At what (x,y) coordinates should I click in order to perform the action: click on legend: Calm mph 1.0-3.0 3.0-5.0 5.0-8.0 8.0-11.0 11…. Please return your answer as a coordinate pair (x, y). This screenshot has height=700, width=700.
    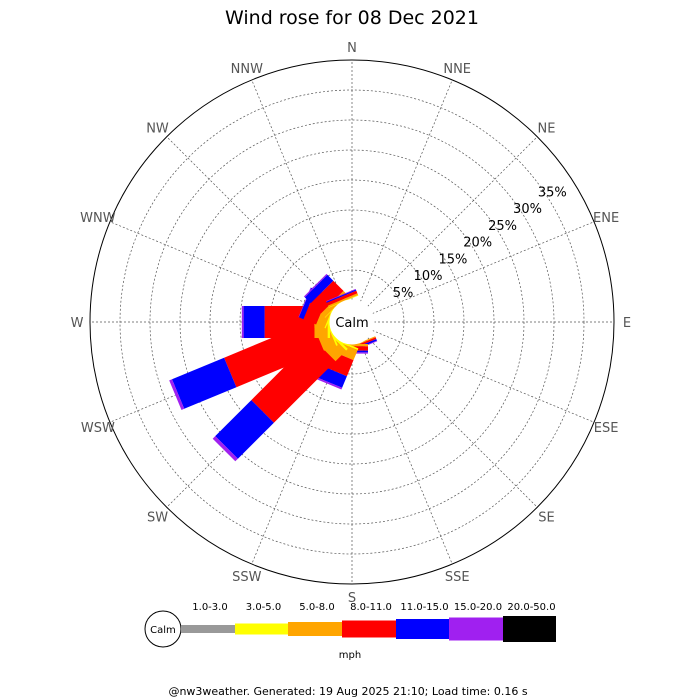
    Looking at the image, I should click on (350, 631).